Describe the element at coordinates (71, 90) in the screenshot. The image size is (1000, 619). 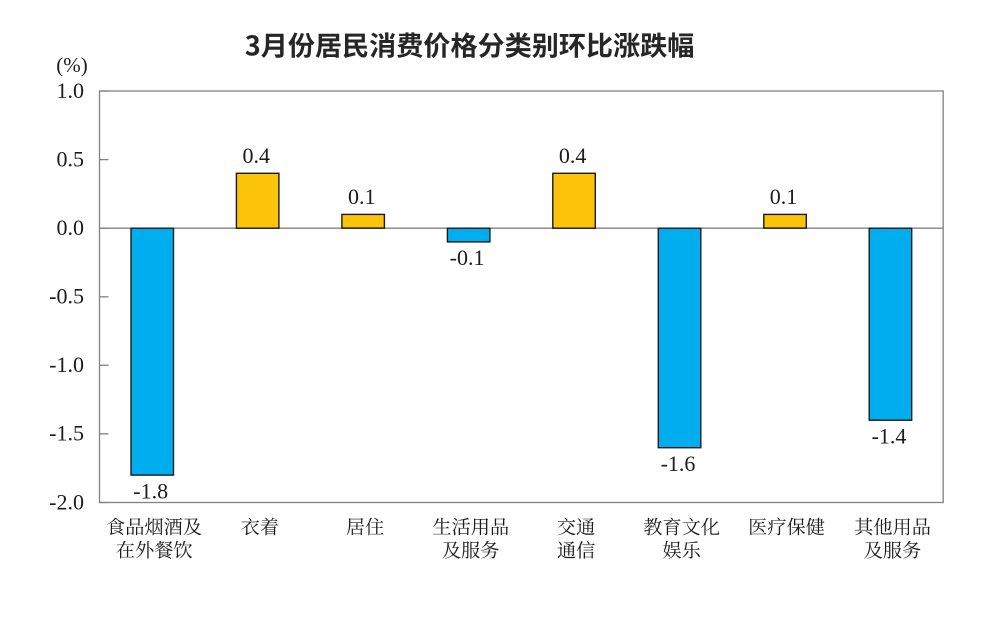
I see `svg-text: 1.0` at that location.